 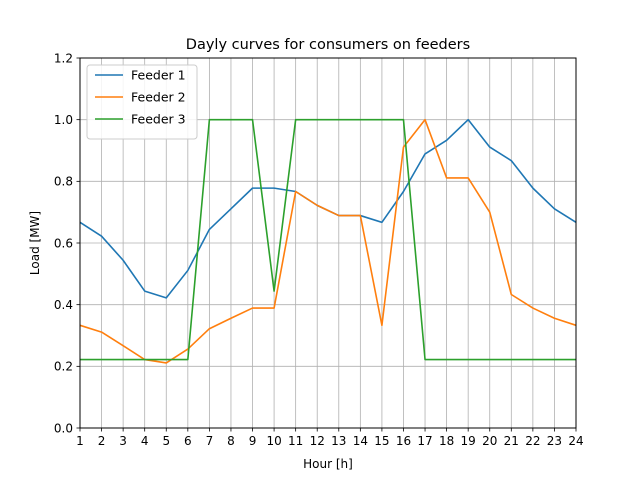 I want to click on x-tick-label: 8, so click(x=231, y=441).